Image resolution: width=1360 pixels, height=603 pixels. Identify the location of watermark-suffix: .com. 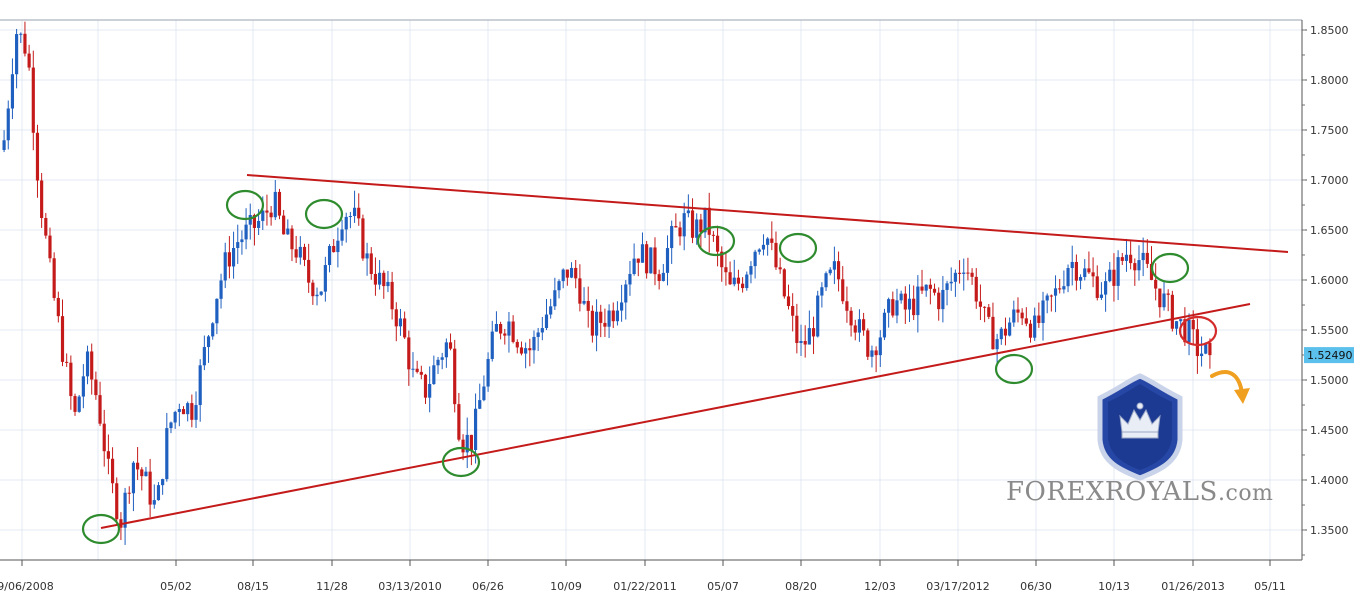
(1245, 493).